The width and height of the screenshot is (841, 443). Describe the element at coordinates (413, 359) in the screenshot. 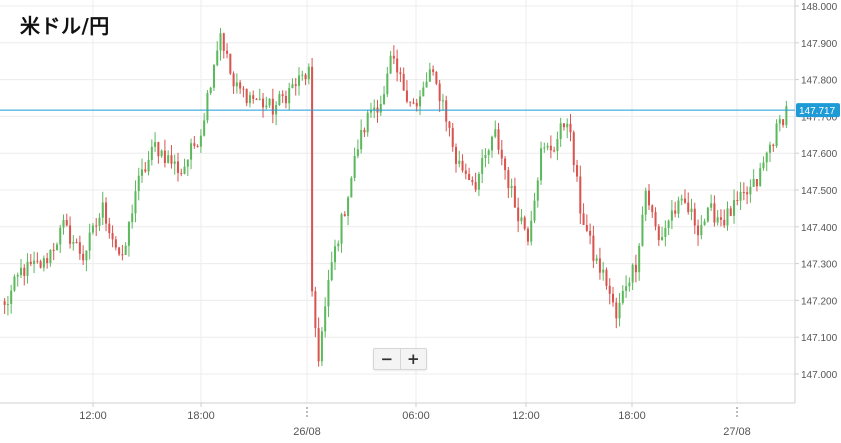

I see `zoom-in-button: +` at that location.